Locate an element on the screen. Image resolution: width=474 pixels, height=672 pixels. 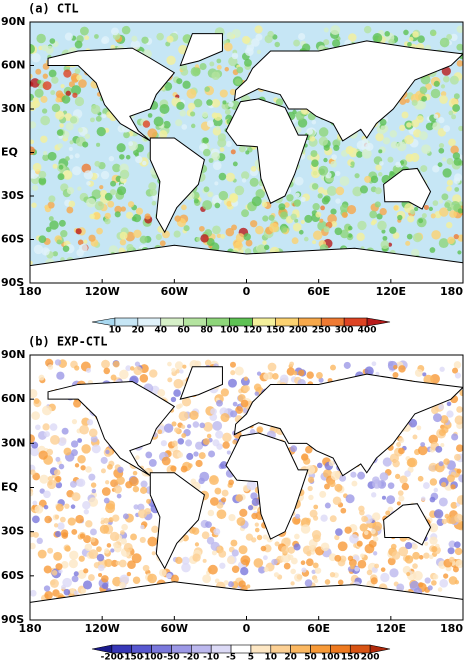
colorbar-label: -10 is located at coordinates (211, 658).